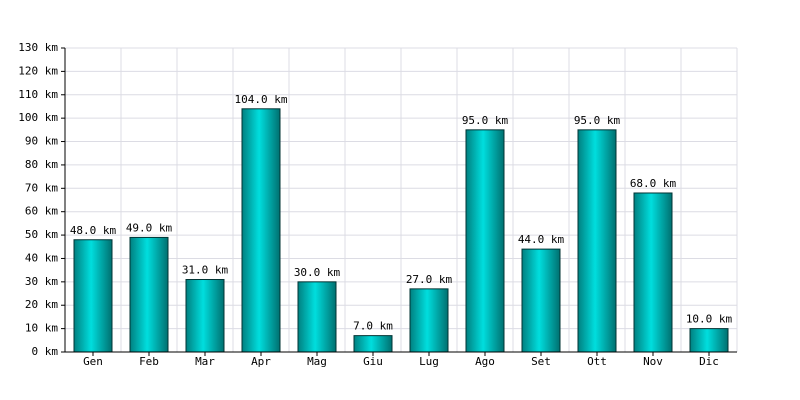  Describe the element at coordinates (373, 326) in the screenshot. I see `value-label: 7.0 km` at that location.